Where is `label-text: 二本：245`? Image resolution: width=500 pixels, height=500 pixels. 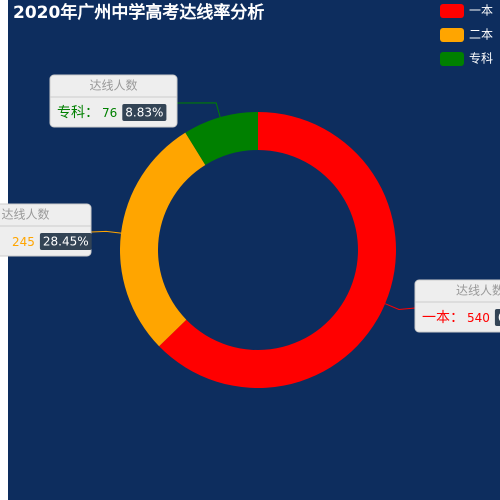 label-text: 二本：245 is located at coordinates (17, 242).